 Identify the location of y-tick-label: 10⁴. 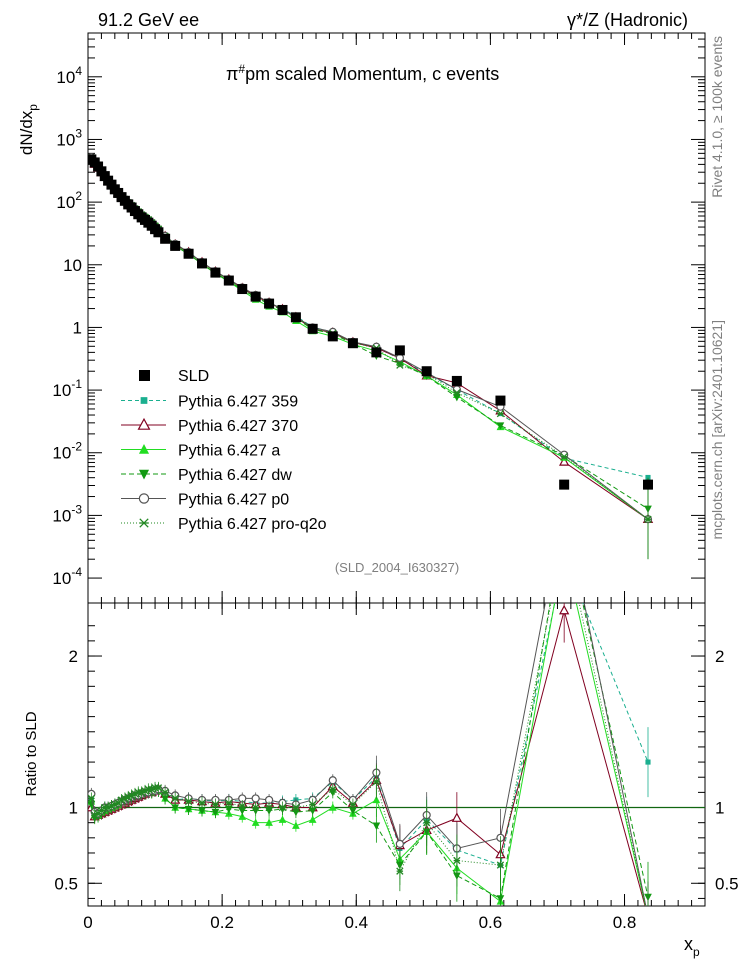
(69, 75).